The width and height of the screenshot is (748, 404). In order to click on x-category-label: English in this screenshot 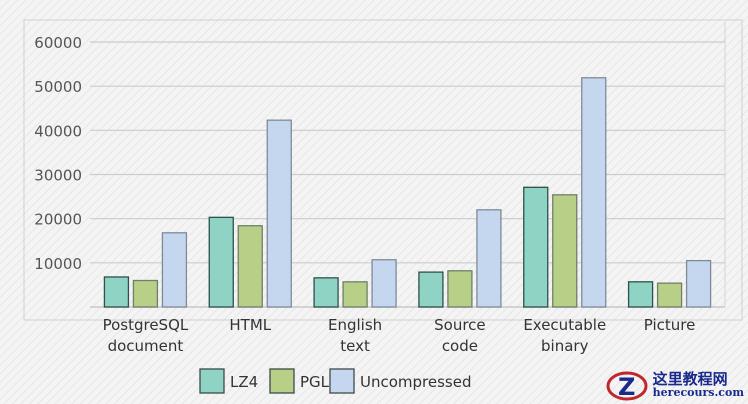, I will do `click(355, 325)`.